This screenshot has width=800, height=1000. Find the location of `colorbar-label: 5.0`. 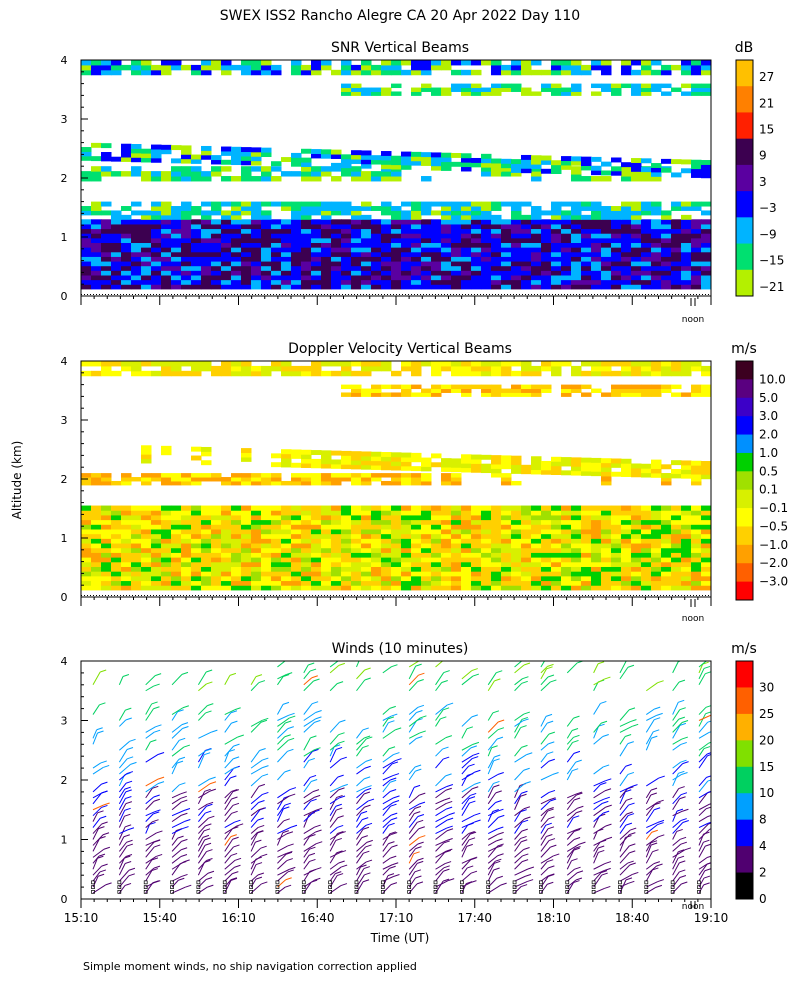

colorbar-label: 5.0 is located at coordinates (768, 398).